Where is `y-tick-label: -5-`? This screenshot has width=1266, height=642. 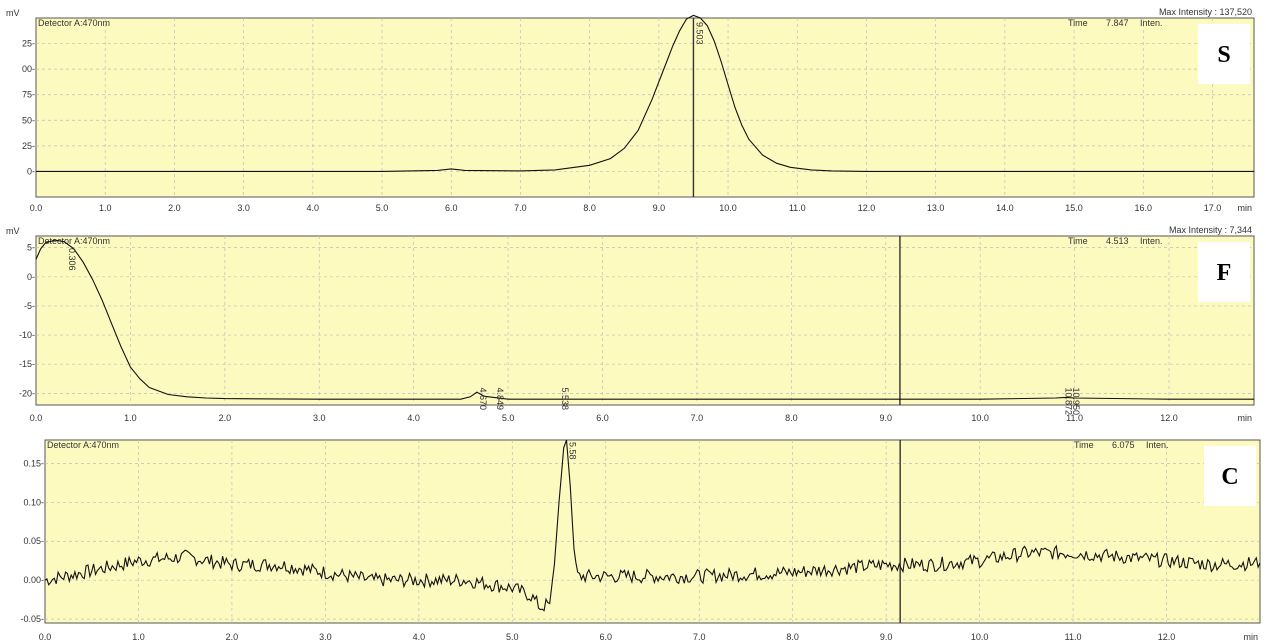 y-tick-label: -5- is located at coordinates (29, 306).